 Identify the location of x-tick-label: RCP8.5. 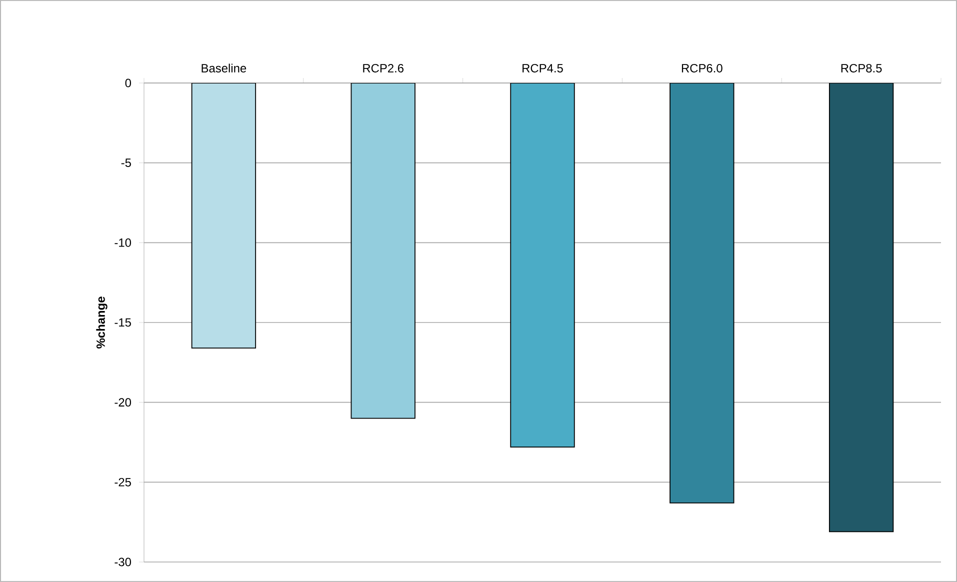
(861, 68).